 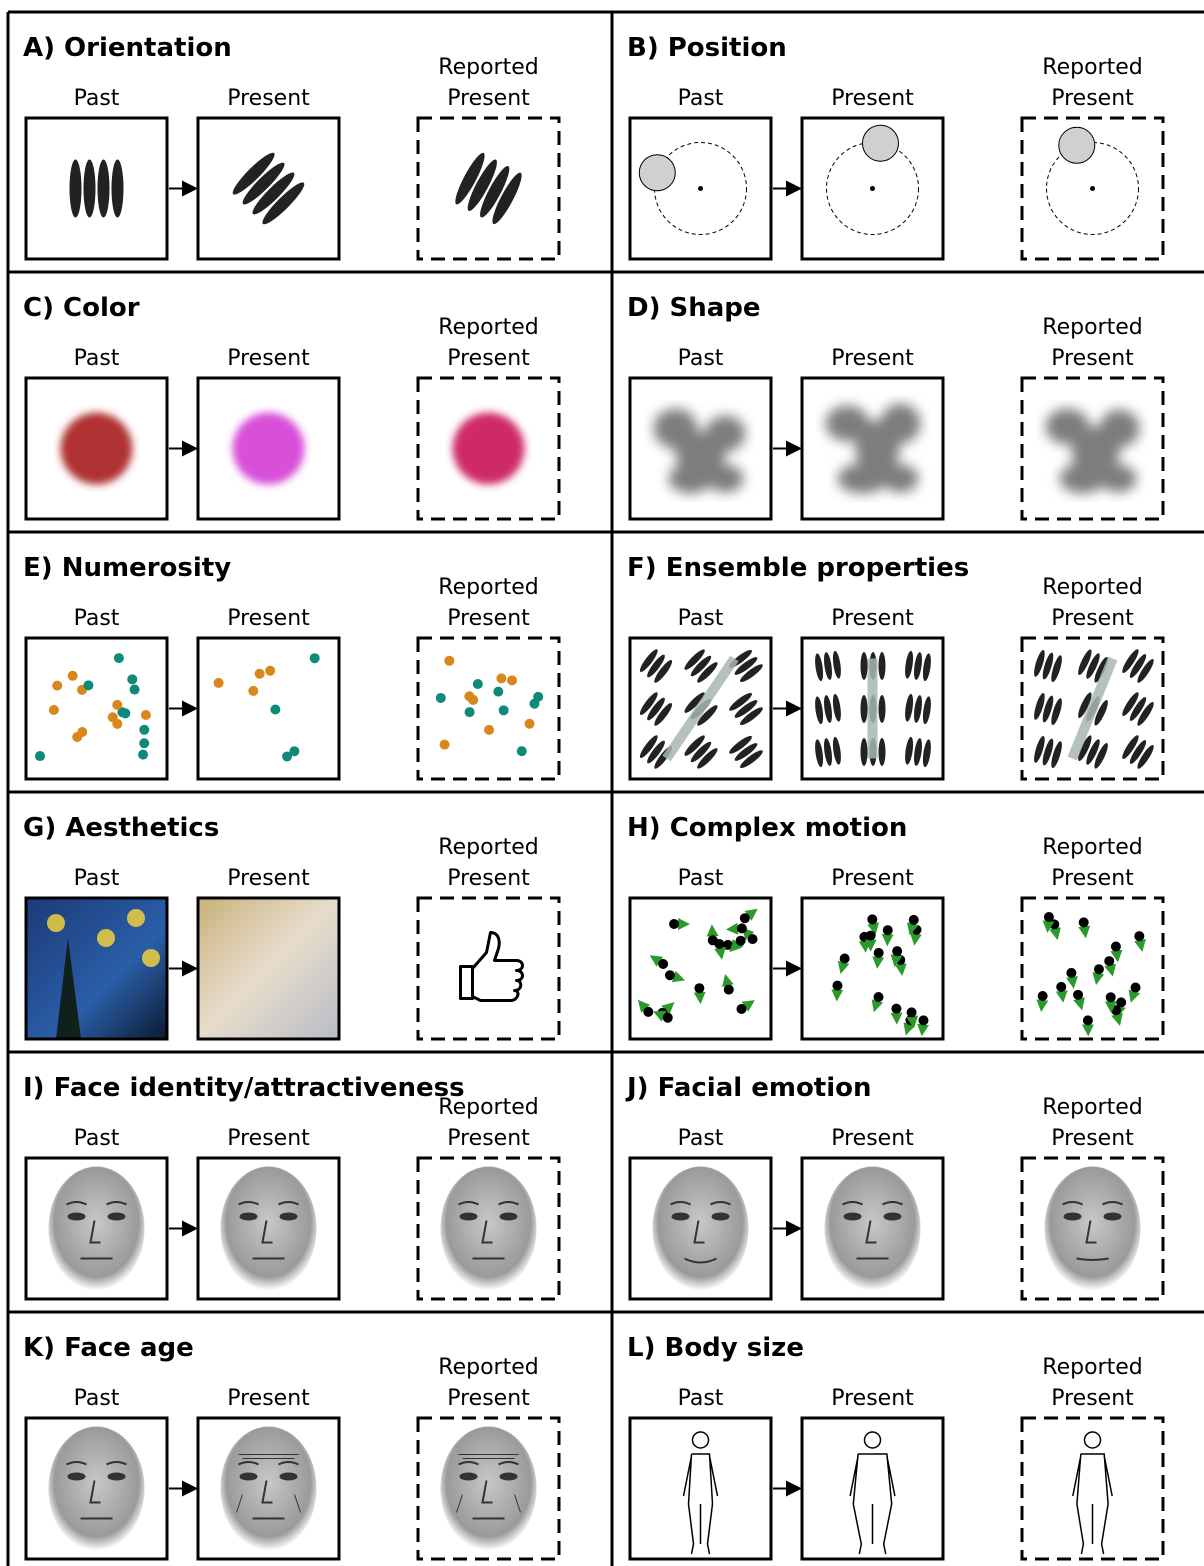 I want to click on wrinkles, so click(x=268, y=1483).